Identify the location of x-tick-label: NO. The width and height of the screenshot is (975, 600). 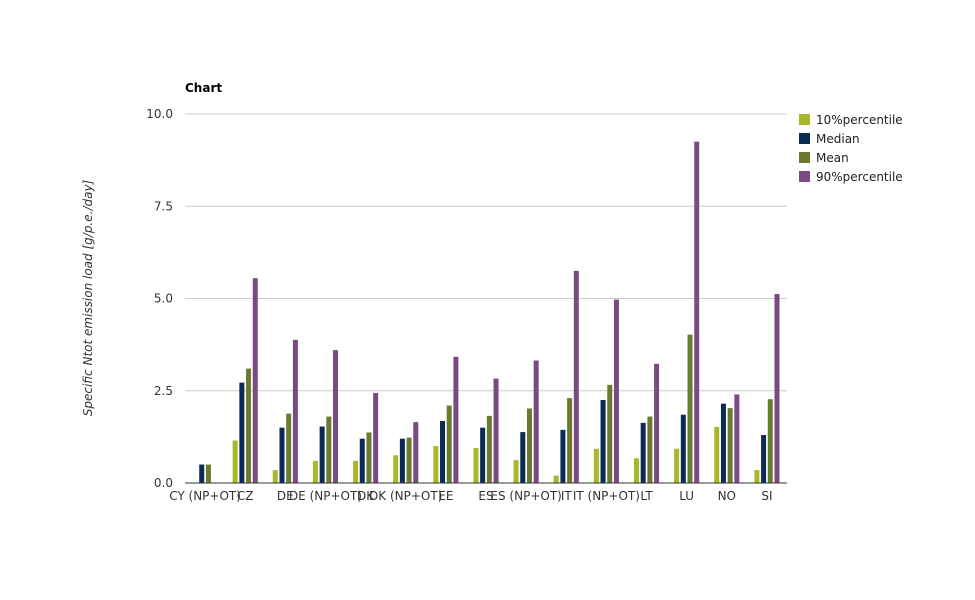
(727, 496).